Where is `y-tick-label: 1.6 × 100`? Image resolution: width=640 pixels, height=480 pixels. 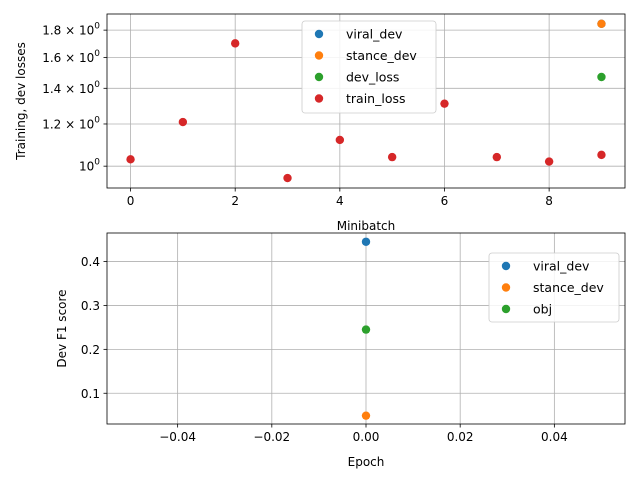 y-tick-label: 1.6 × 100 is located at coordinates (71, 57).